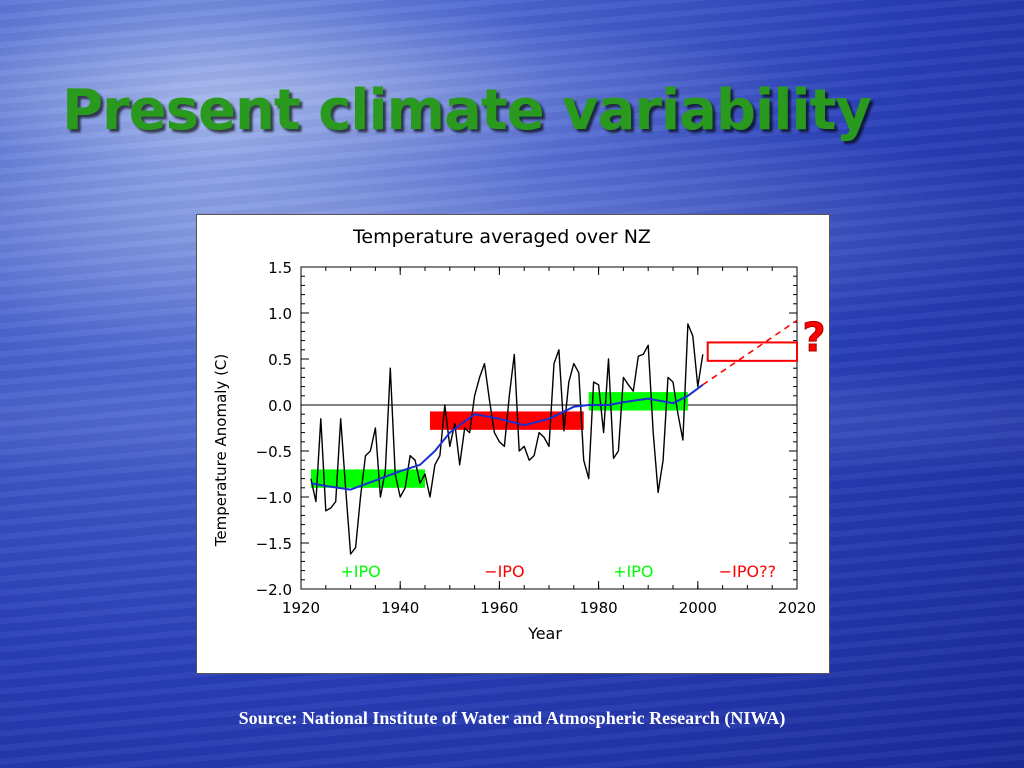 The image size is (1024, 768). I want to click on smoothed-trend-line, so click(507, 437).